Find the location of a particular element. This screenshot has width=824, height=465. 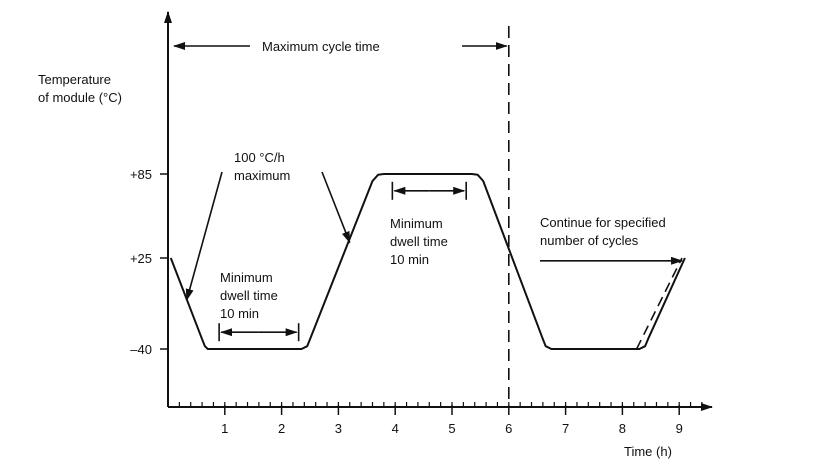

y-axis-label-line-2: of module (°C) is located at coordinates (80, 97).